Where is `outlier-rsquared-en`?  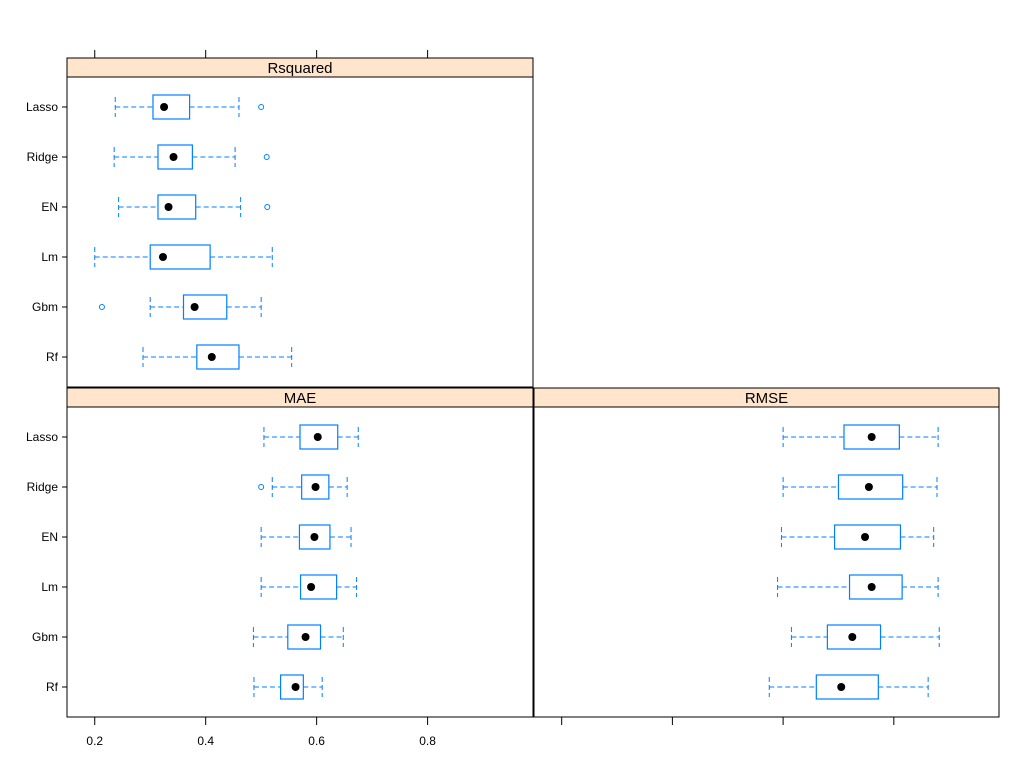
outlier-rsquared-en is located at coordinates (267, 207).